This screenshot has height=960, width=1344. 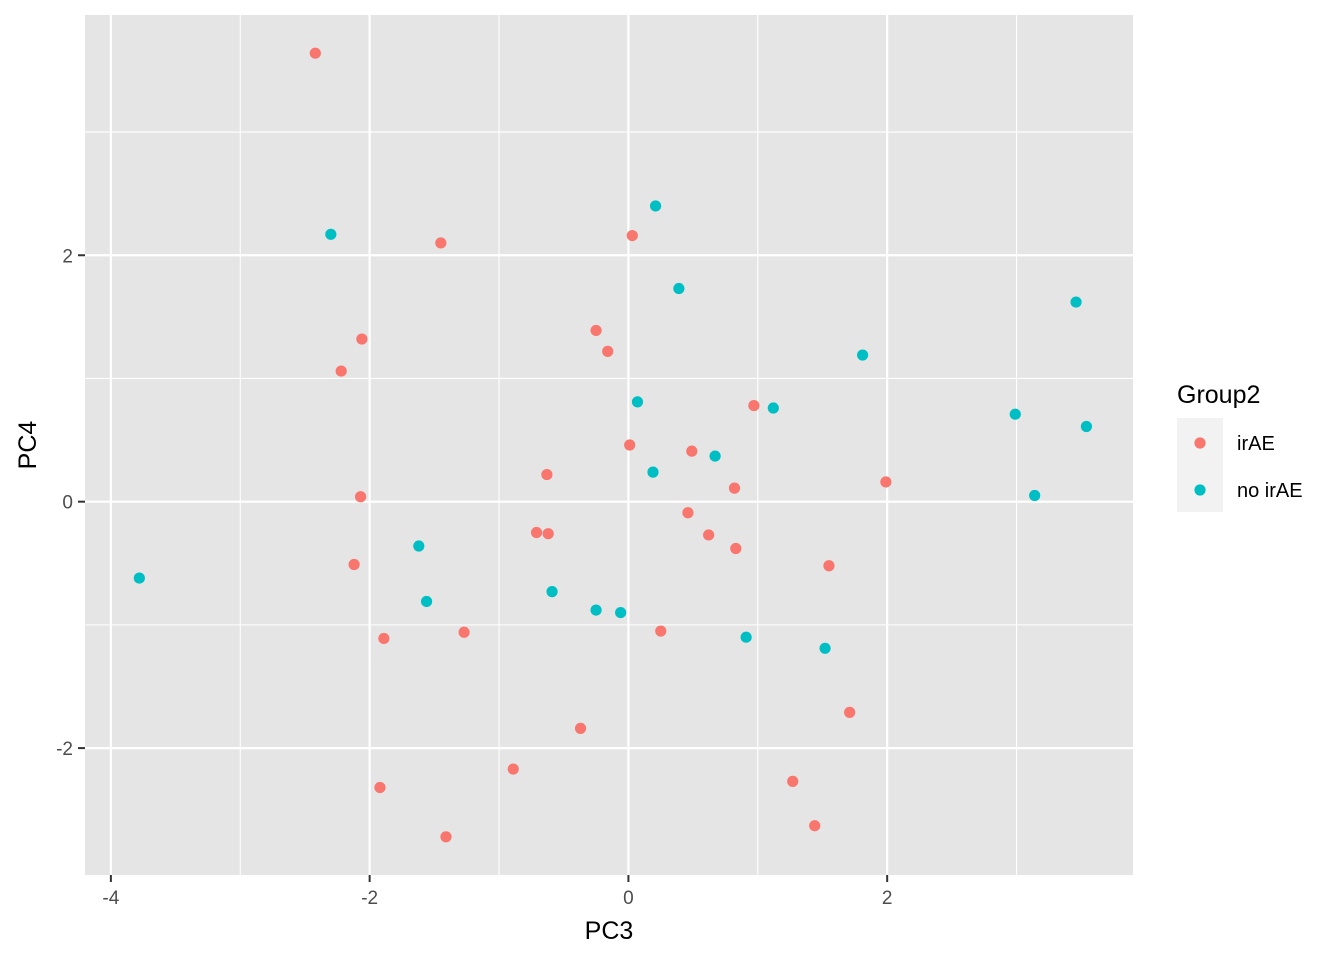 I want to click on legend-title: Group2, so click(x=1218, y=395).